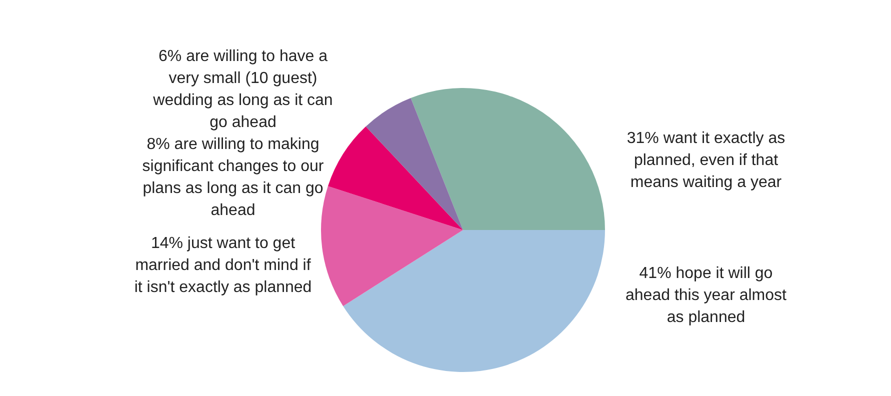 The height and width of the screenshot is (396, 891). Describe the element at coordinates (233, 177) in the screenshot. I see `slice-label: 8% are willing to making significant changes to our plans as long as it can go ahead` at that location.